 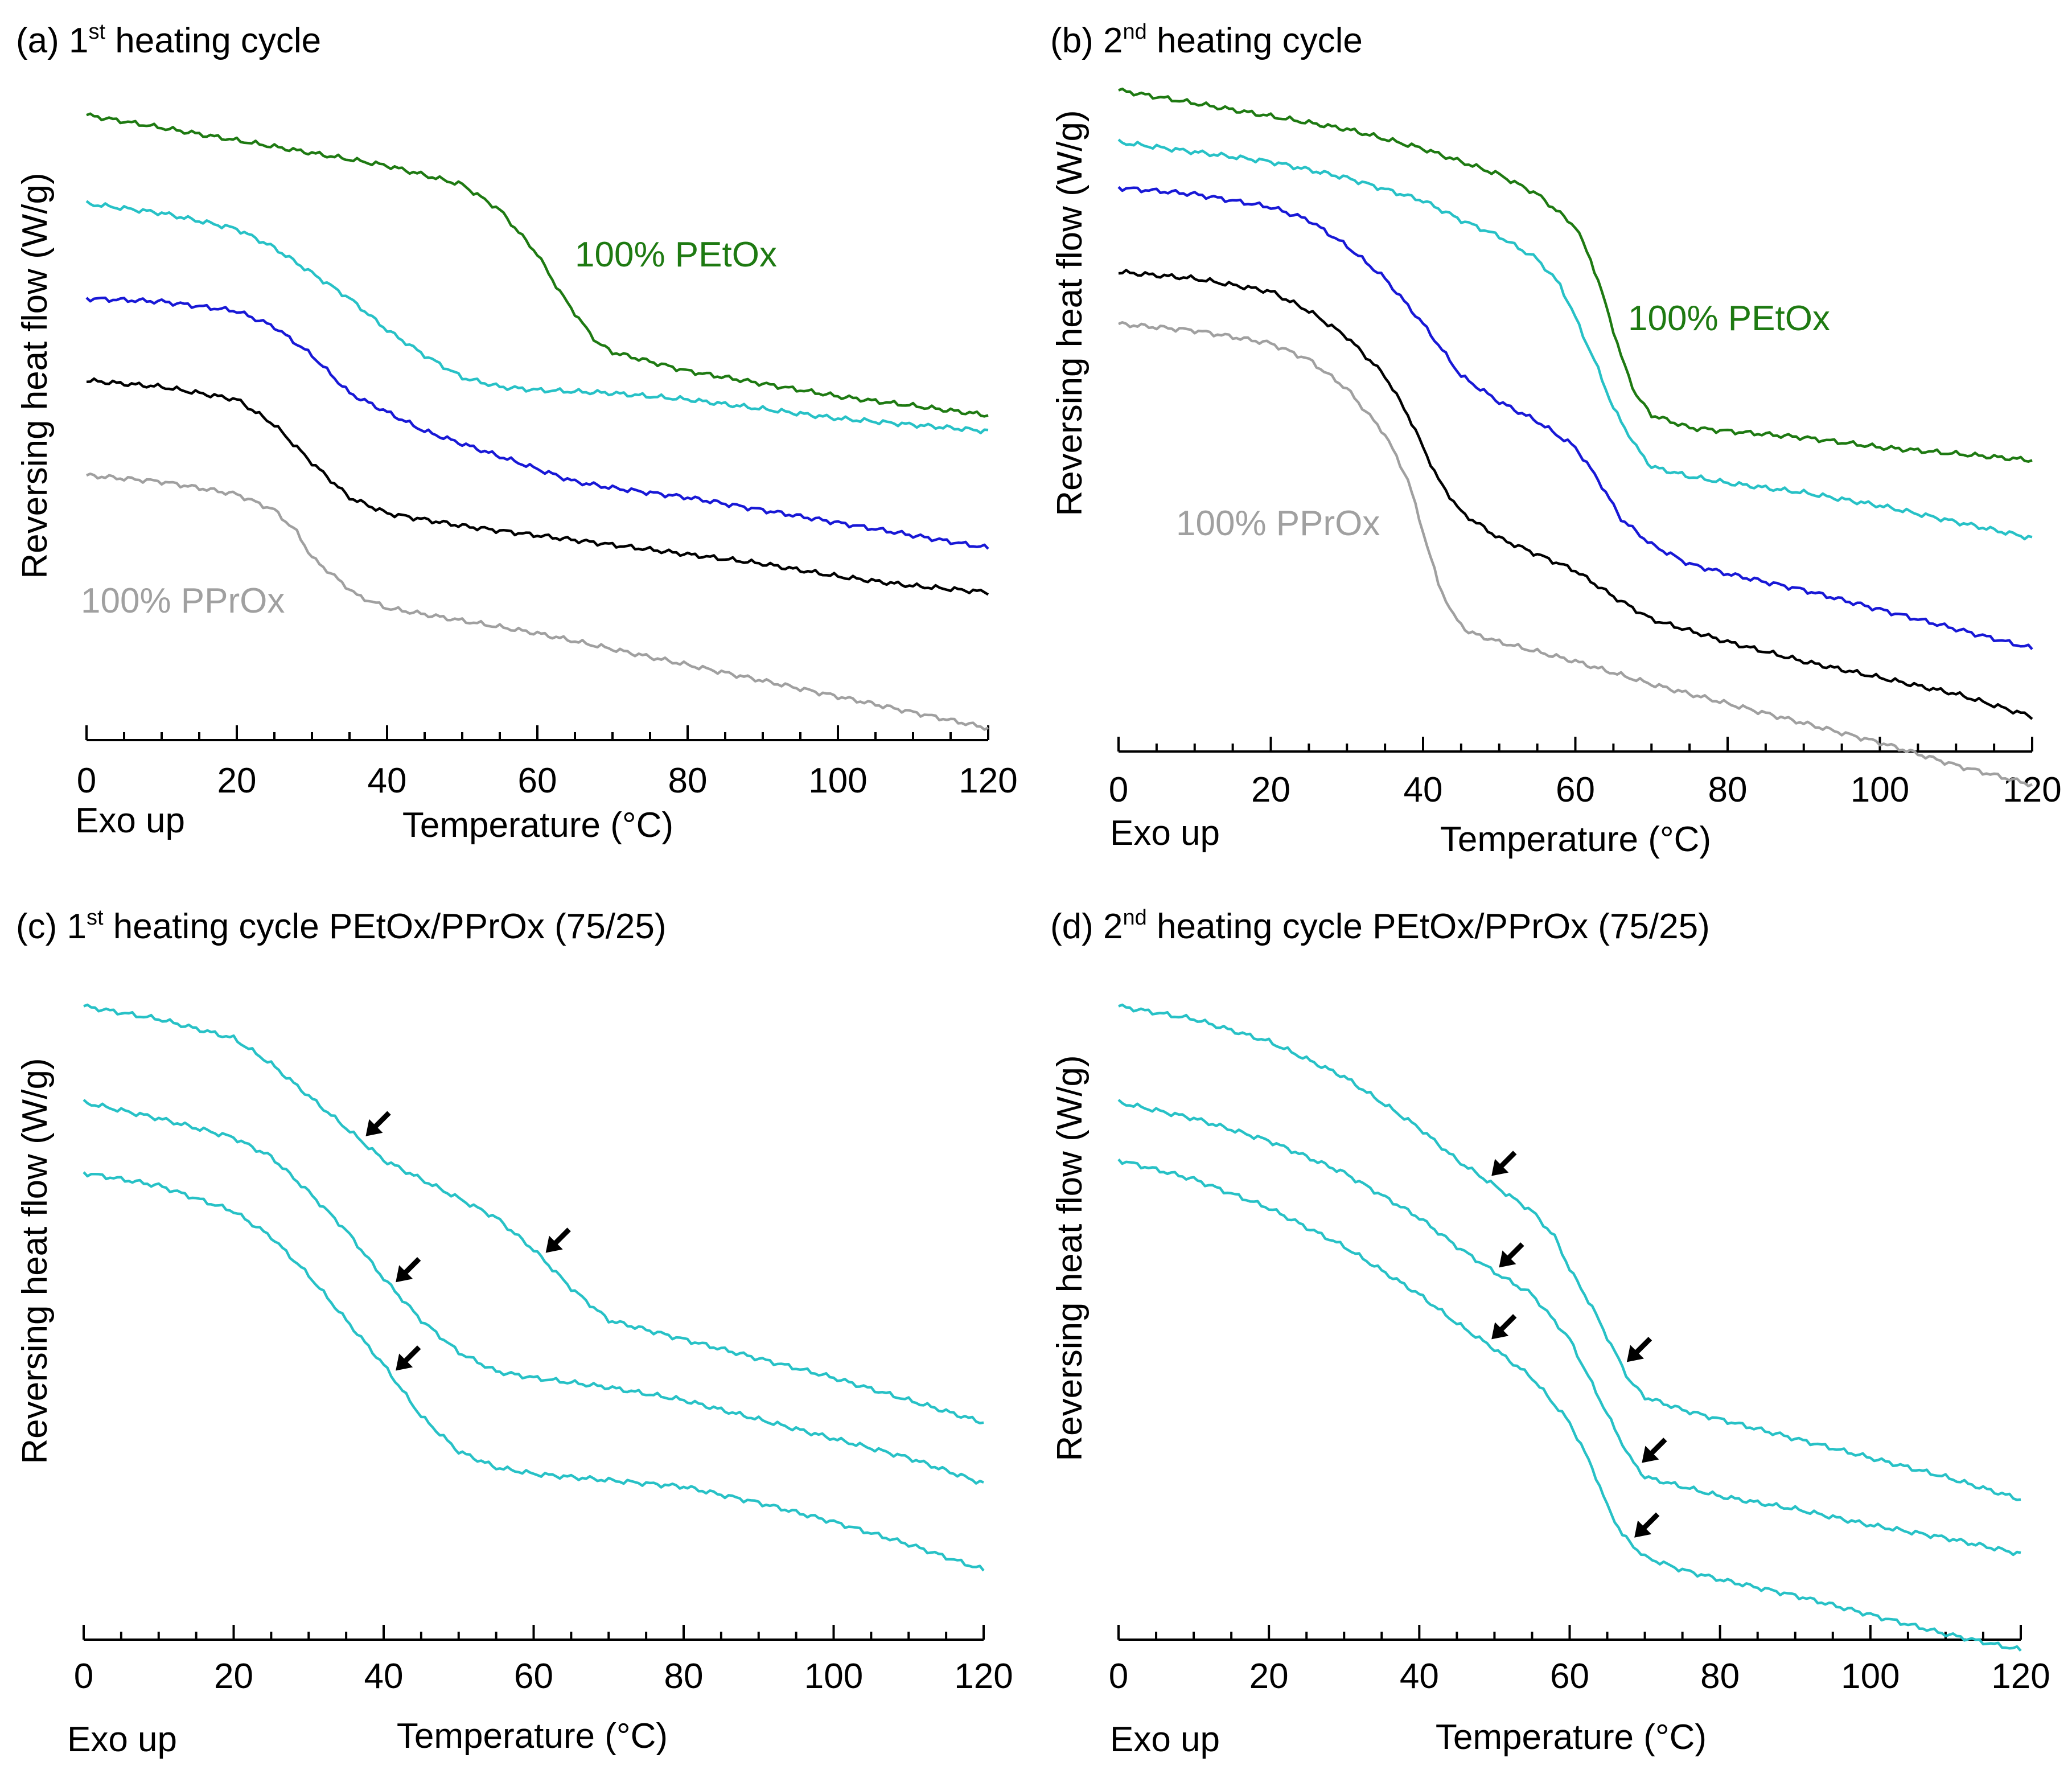 I want to click on series-line-a-100-petox, so click(x=537, y=265).